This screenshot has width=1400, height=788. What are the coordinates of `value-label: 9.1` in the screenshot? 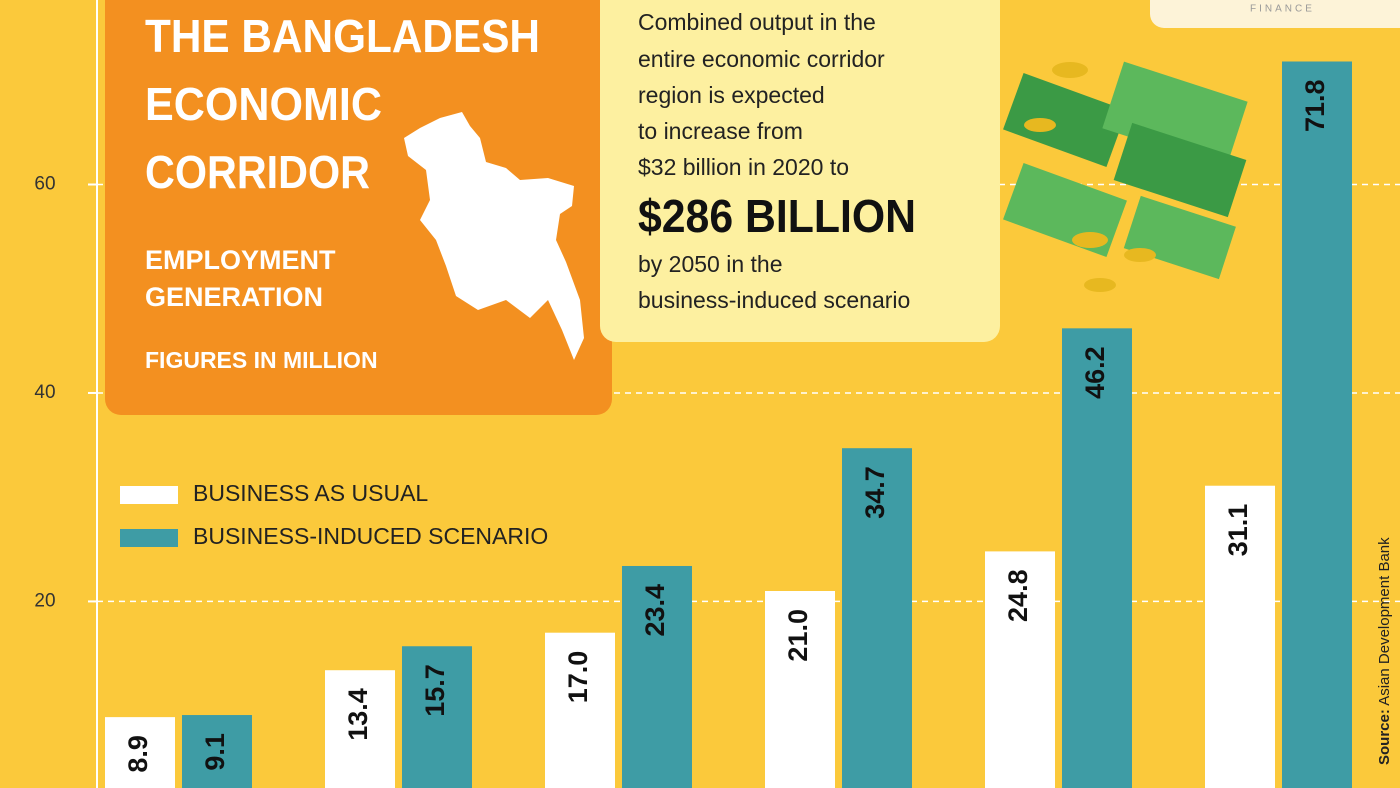 It's located at (215, 752).